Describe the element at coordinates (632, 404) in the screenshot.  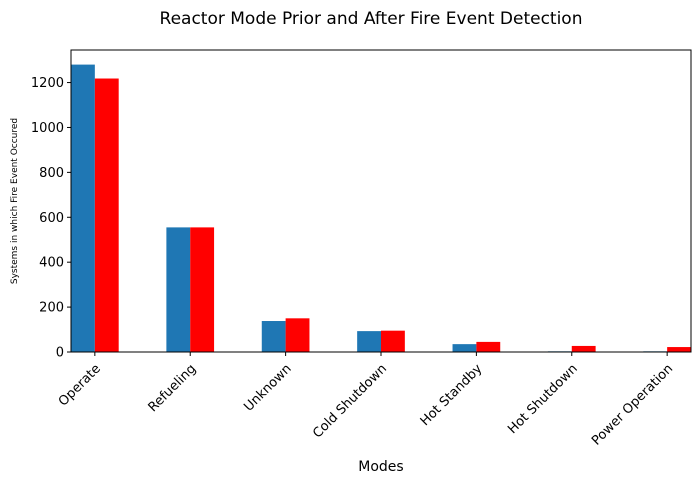
I see `x-tick-label: Power Operation` at that location.